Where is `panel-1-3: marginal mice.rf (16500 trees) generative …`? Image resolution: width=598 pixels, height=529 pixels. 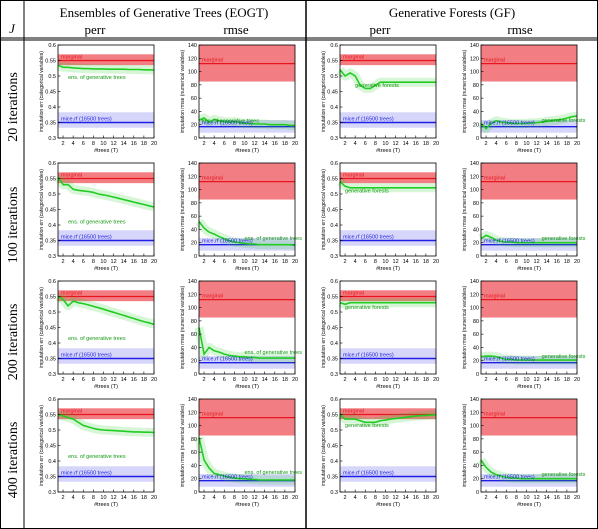
panel-1-3: marginal mice.rf (16500 trees) generative … is located at coordinates (524, 216).